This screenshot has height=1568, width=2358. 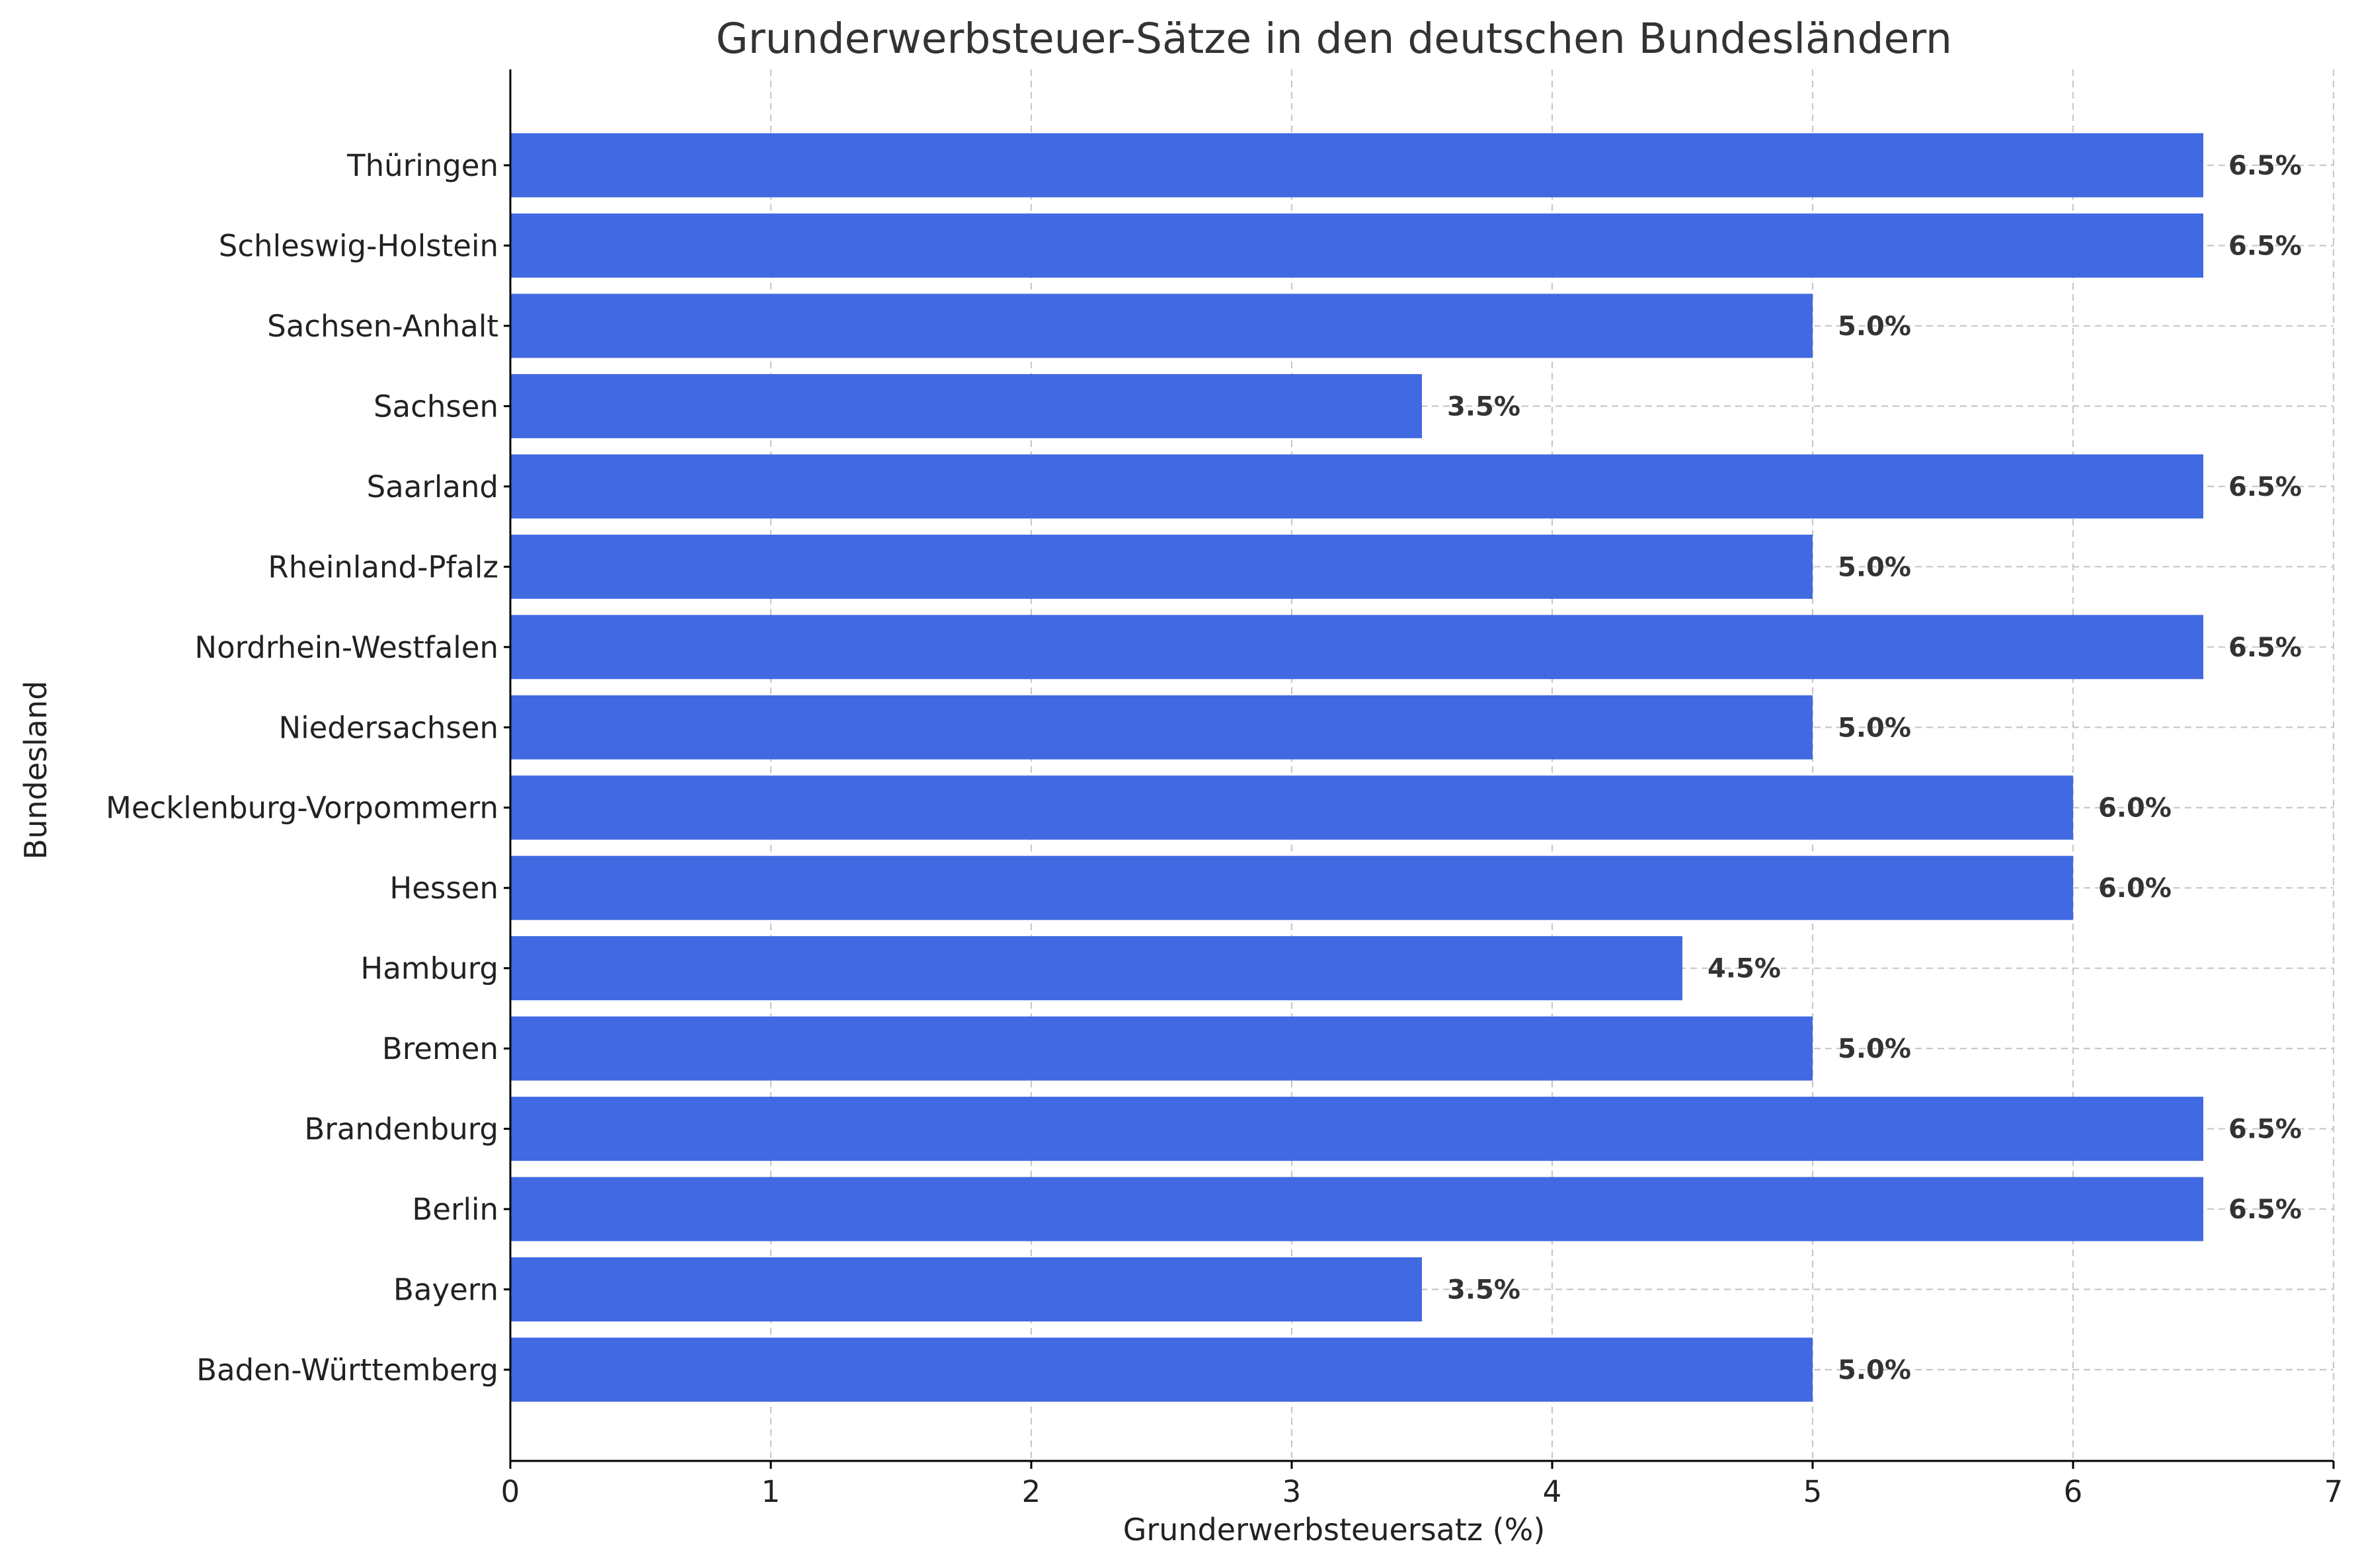 I want to click on category-label: Schleswig-Holstein, so click(x=358, y=245).